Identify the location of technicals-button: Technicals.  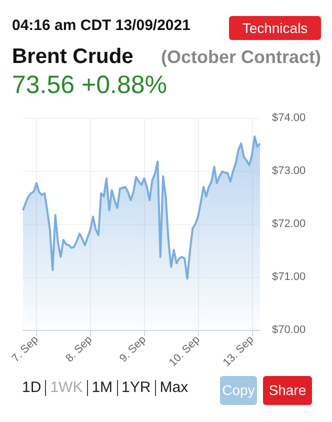
(275, 28).